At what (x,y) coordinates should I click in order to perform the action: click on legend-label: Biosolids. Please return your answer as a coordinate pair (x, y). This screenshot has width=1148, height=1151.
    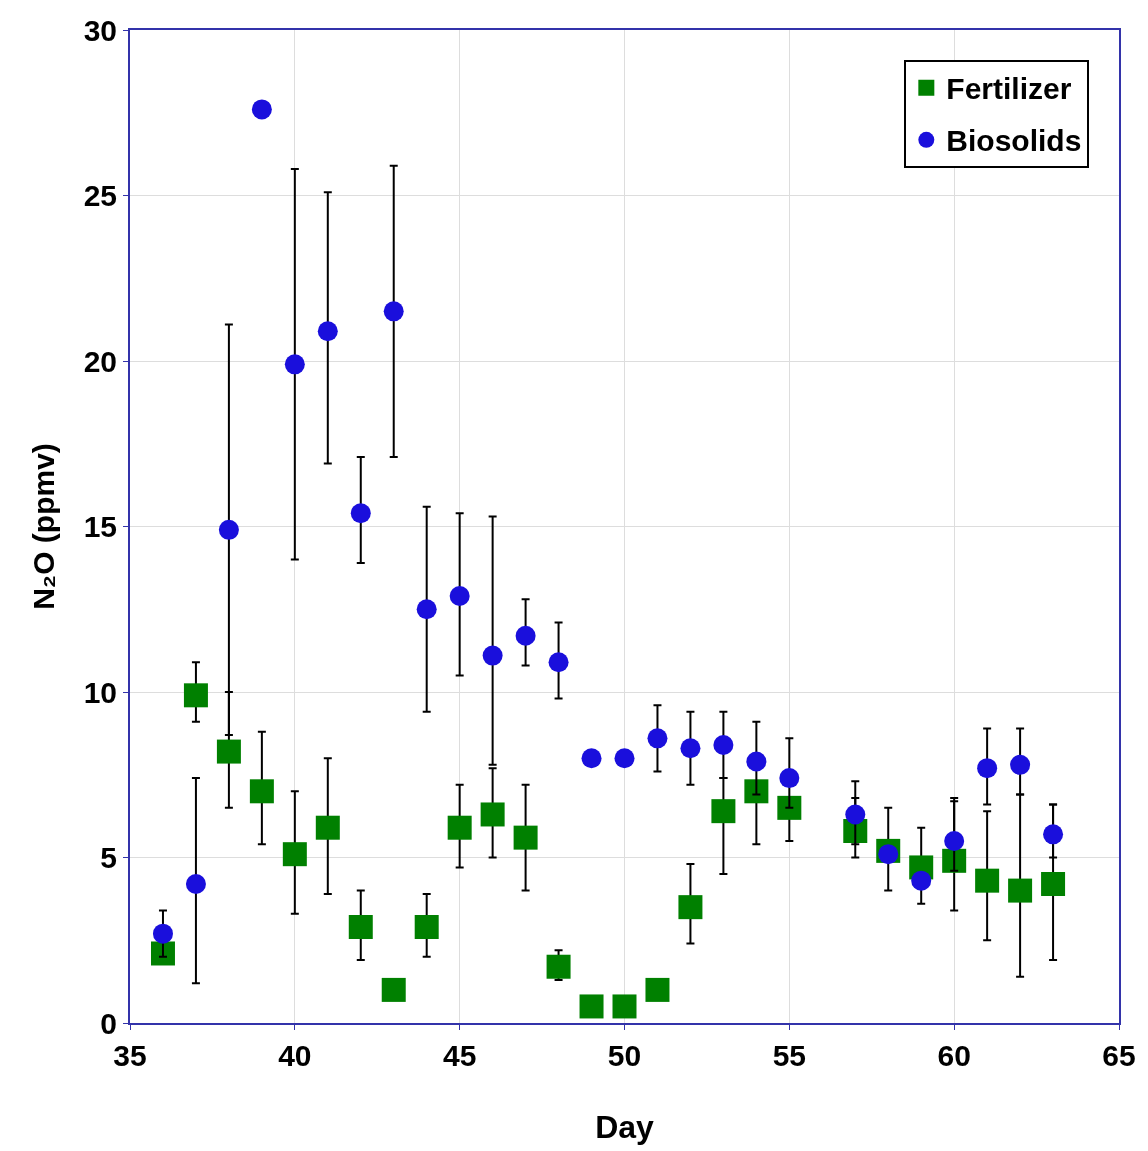
    Looking at the image, I should click on (1014, 141).